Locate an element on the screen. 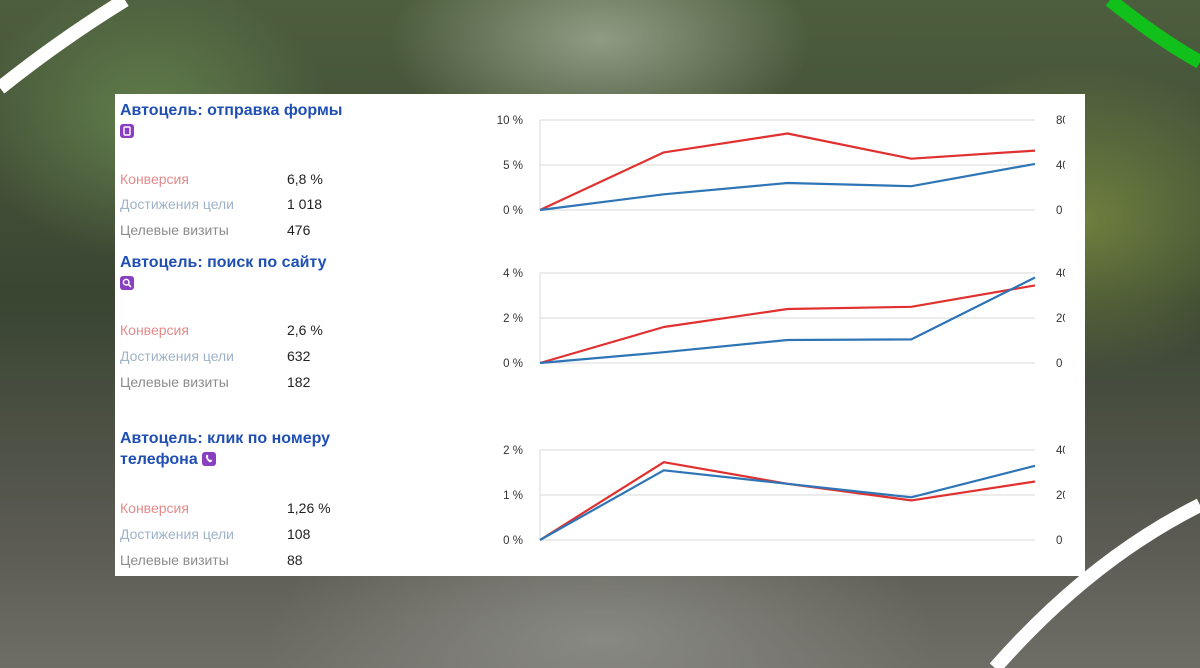 This screenshot has height=668, width=1200. left-axis-tick-label: 1 % is located at coordinates (513, 496).